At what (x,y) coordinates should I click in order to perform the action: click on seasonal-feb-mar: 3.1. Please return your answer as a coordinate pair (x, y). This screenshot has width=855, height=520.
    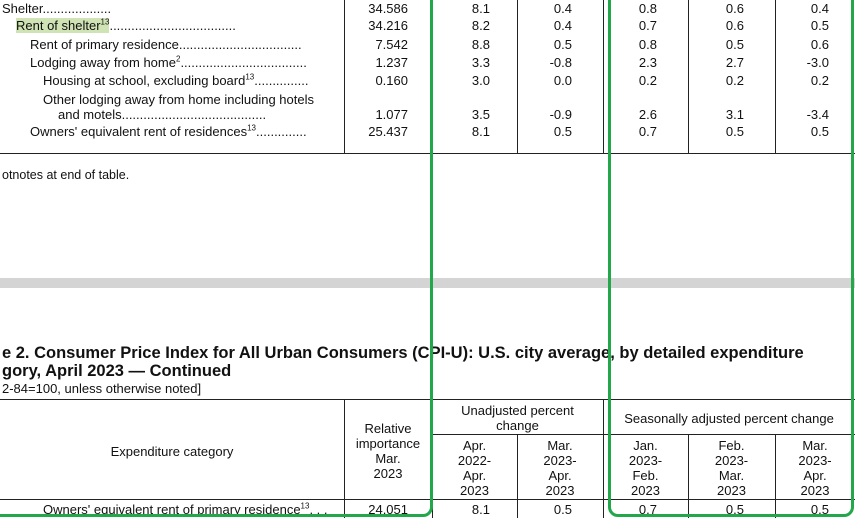
    Looking at the image, I should click on (734, 114).